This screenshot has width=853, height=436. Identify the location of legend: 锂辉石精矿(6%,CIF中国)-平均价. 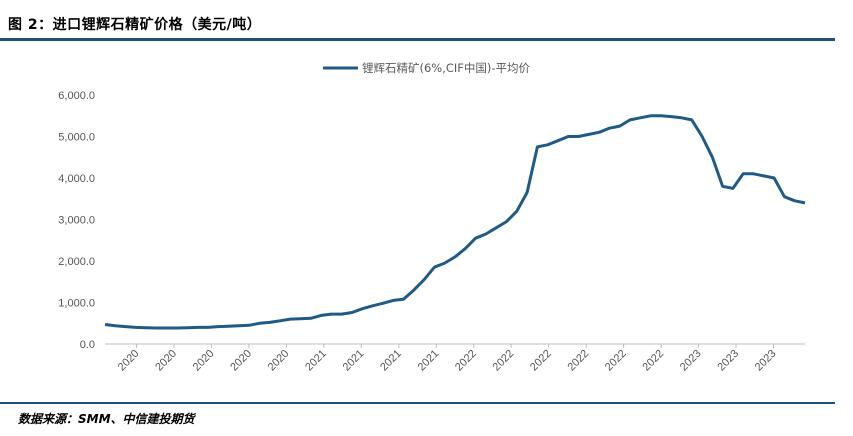
(427, 68).